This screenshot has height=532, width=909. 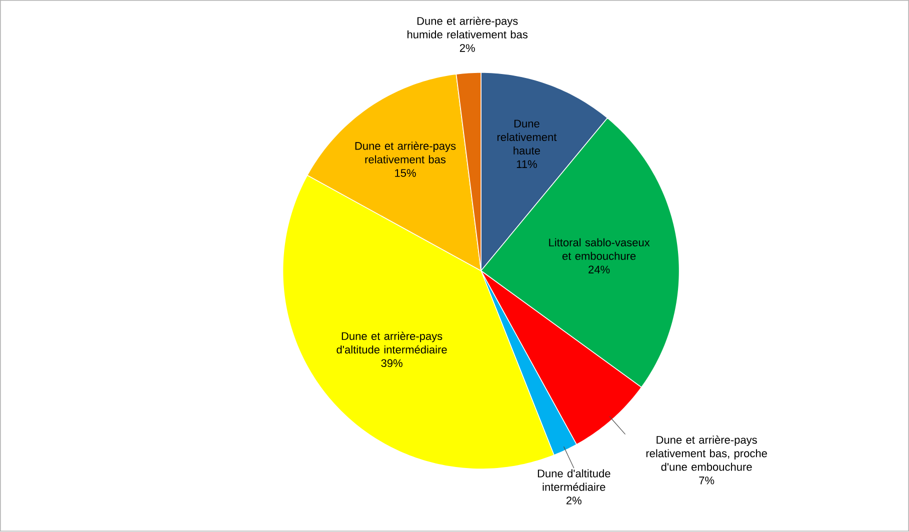 I want to click on slice-label: Dune et arrière-pays humide relativement bas, so click(x=468, y=27).